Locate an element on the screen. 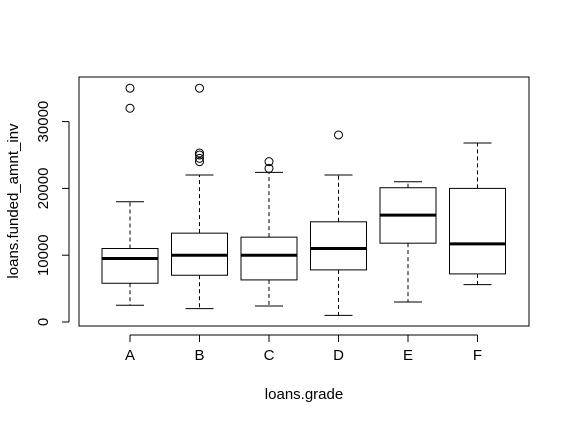 The image size is (569, 428). y-tick-label: 30000 is located at coordinates (43, 122).